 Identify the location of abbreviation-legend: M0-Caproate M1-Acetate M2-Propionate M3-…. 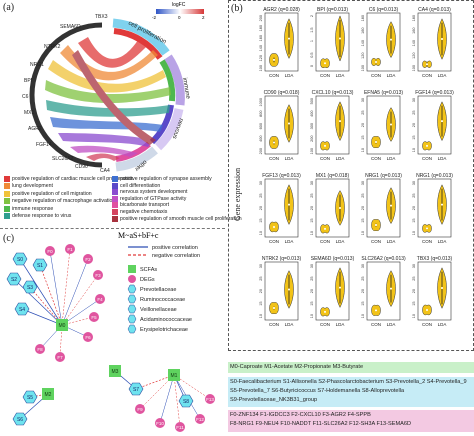
(351, 395).